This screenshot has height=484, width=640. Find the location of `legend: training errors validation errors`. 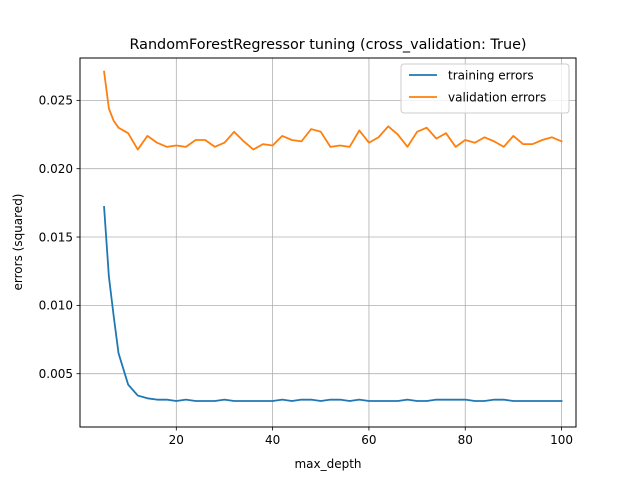

legend: training errors validation errors is located at coordinates (485, 88).